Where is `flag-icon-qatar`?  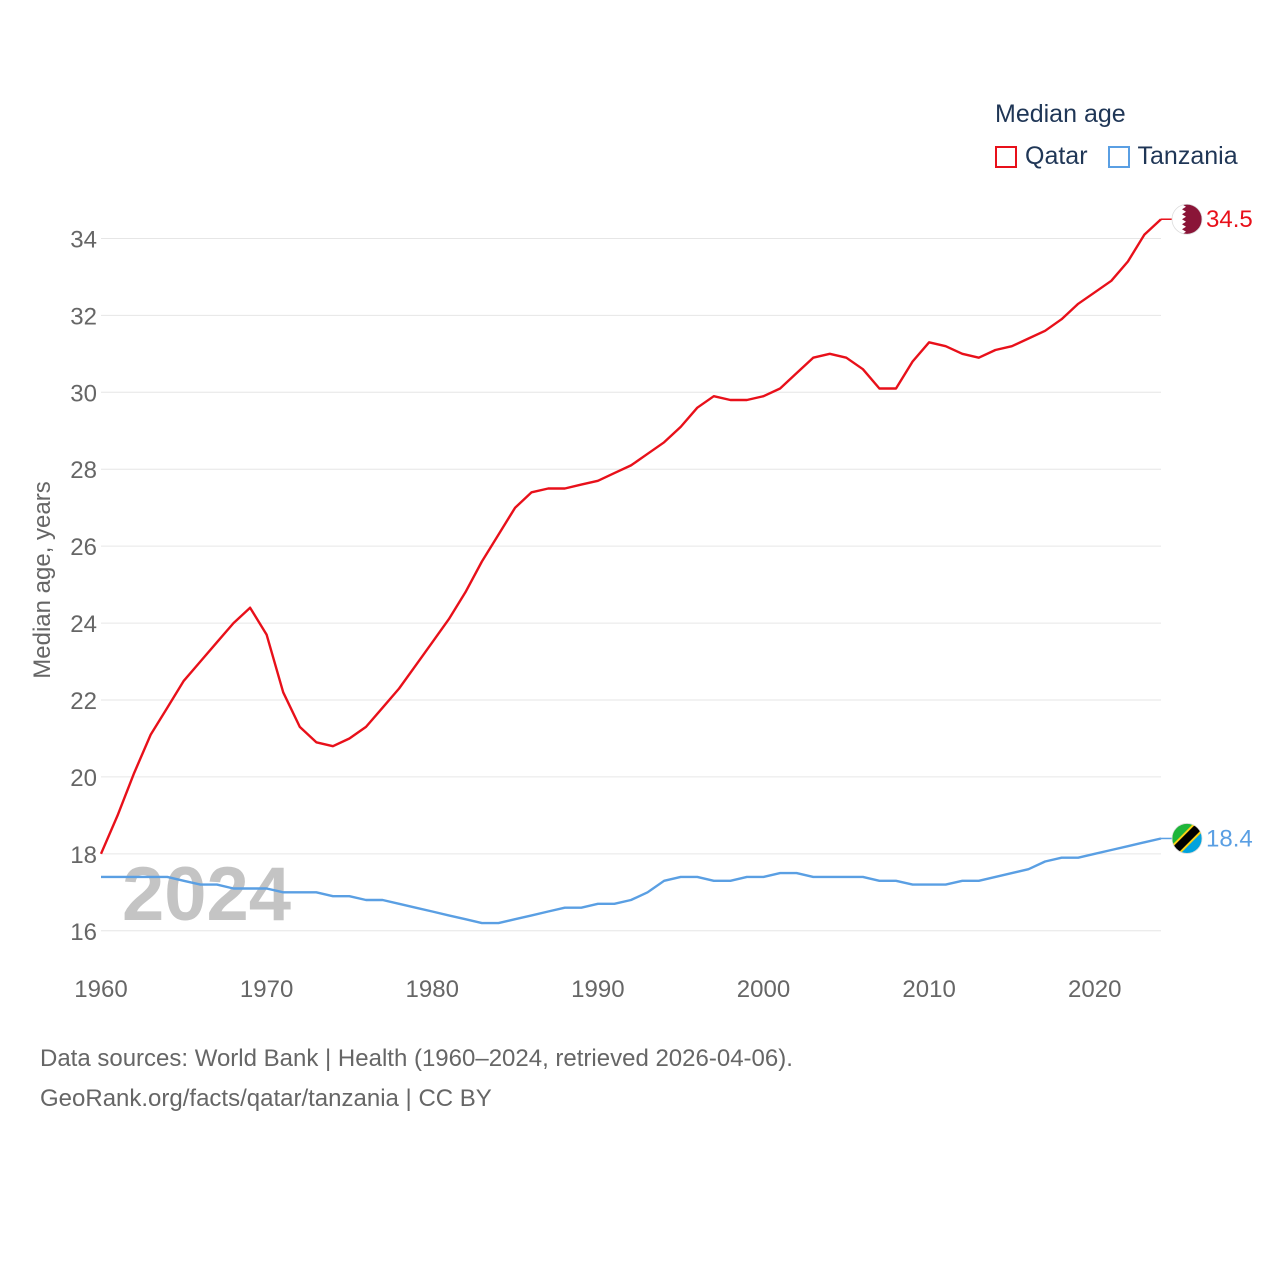 flag-icon-qatar is located at coordinates (1187, 219).